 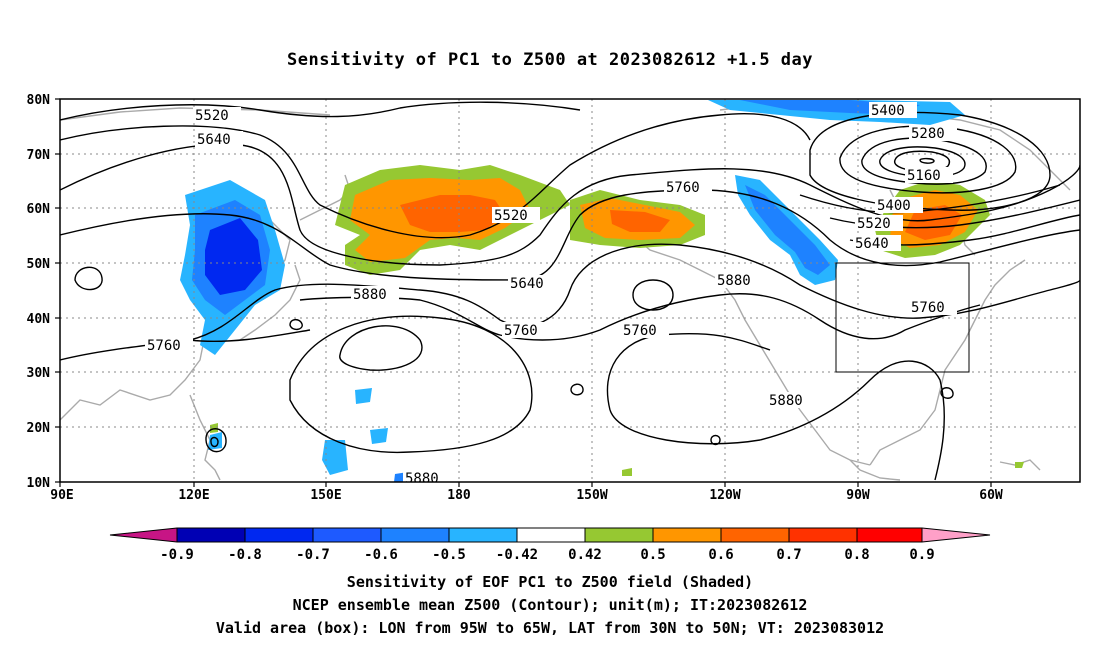 What do you see at coordinates (143, 535) in the screenshot?
I see `colorbar-min-triangle` at bounding box center [143, 535].